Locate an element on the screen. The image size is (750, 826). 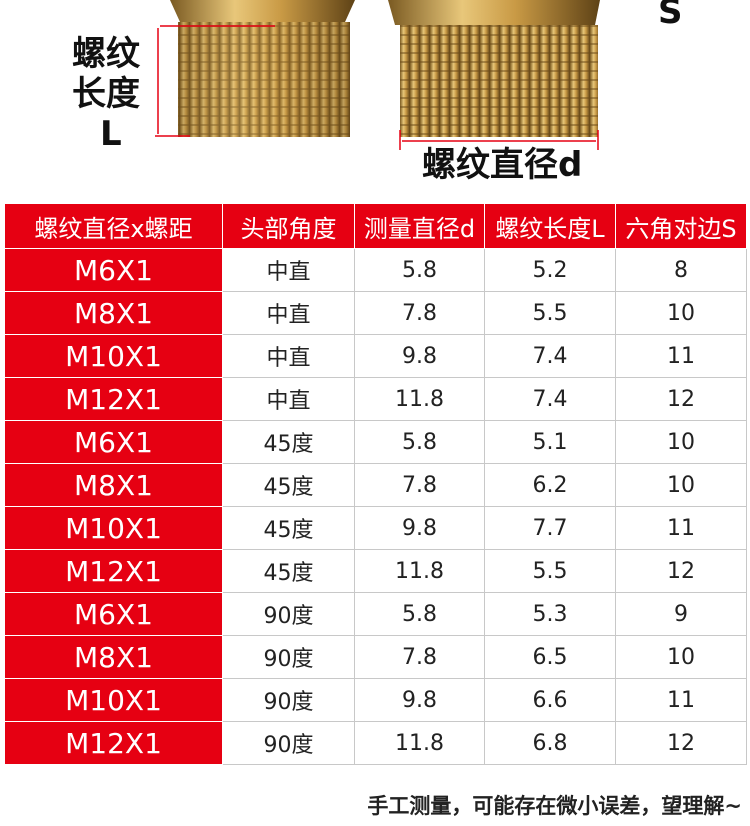
header-cell: 螺纹直径x螺距 is located at coordinates (113, 226).